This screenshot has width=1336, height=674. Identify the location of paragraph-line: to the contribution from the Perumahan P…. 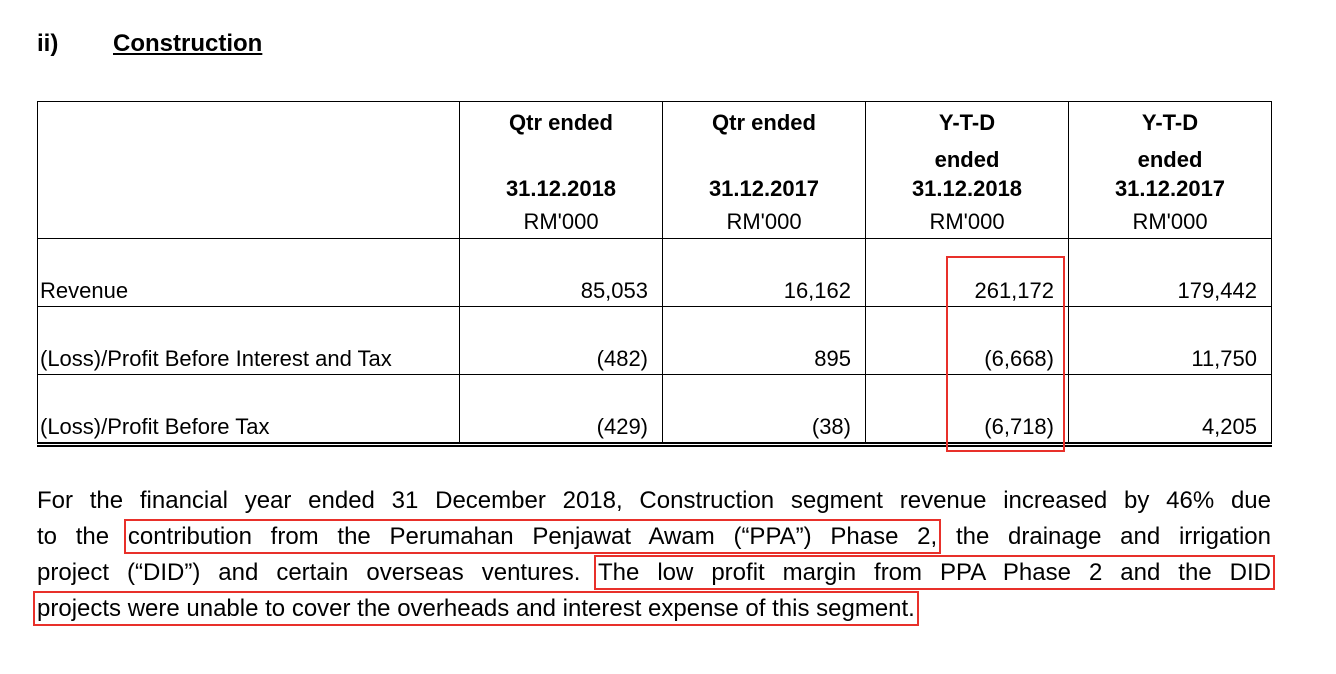
(654, 537).